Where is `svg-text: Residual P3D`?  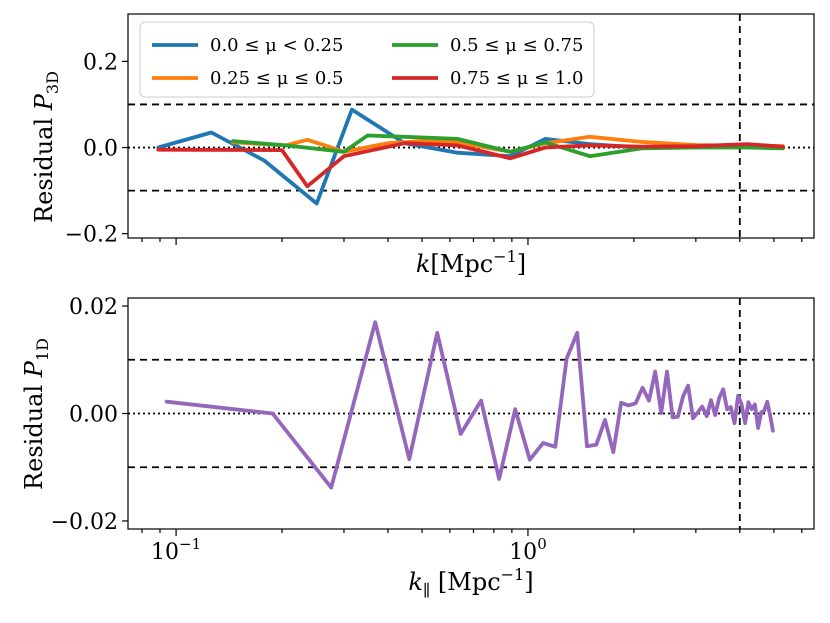
svg-text: Residual P3D is located at coordinates (46, 147).